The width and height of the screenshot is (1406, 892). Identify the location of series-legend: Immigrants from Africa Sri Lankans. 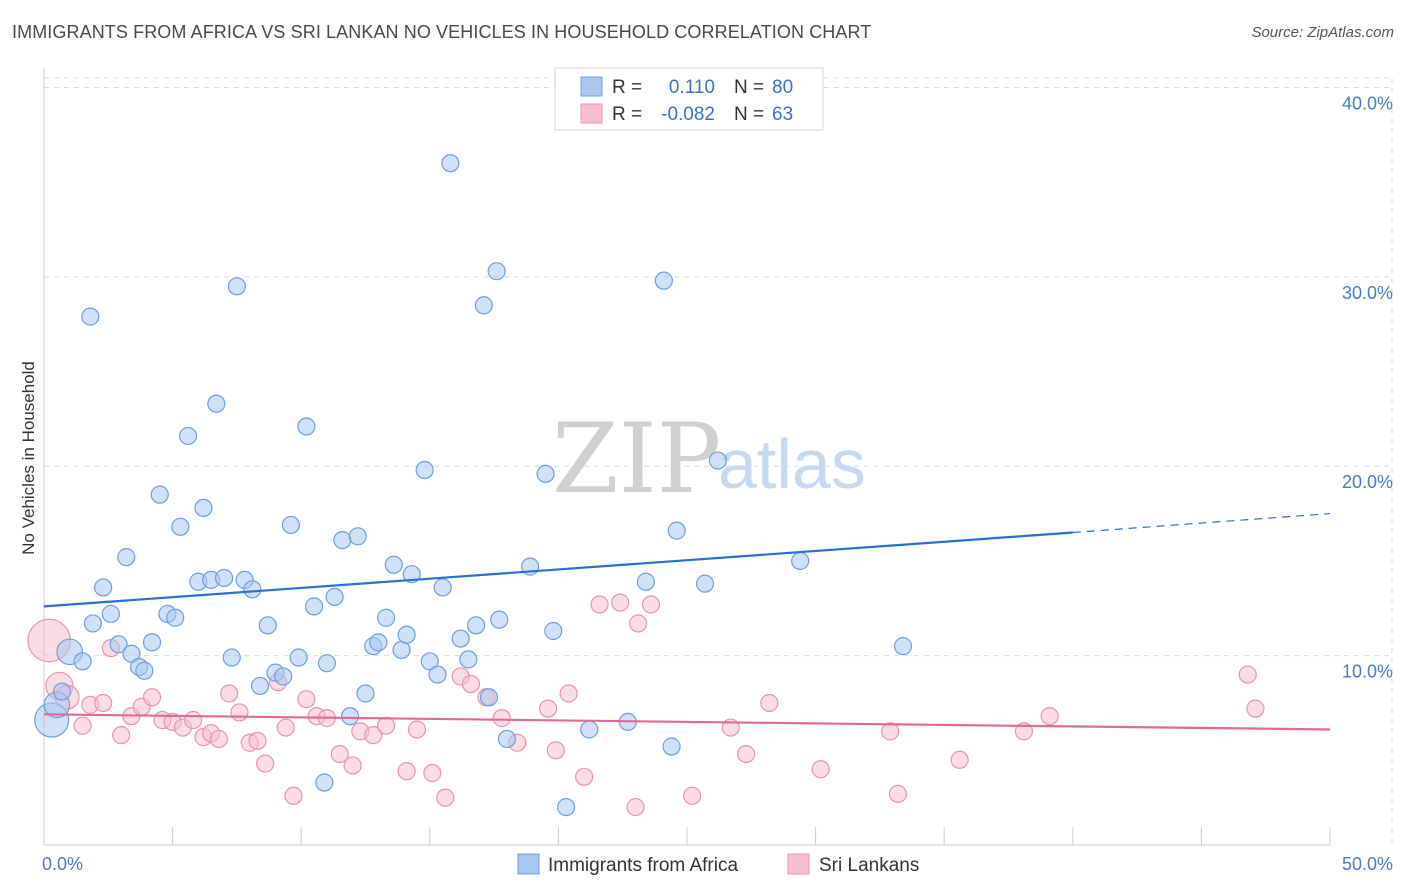
(718, 864).